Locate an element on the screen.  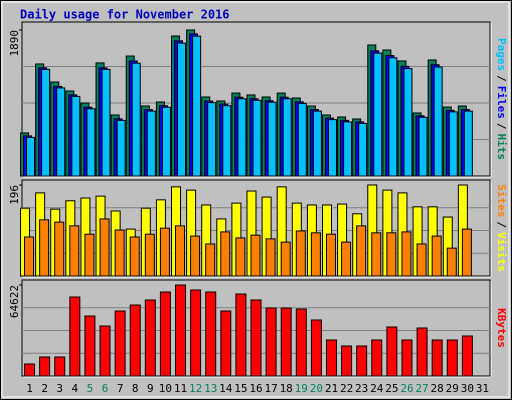
x-tick-label: 14 is located at coordinates (226, 388).